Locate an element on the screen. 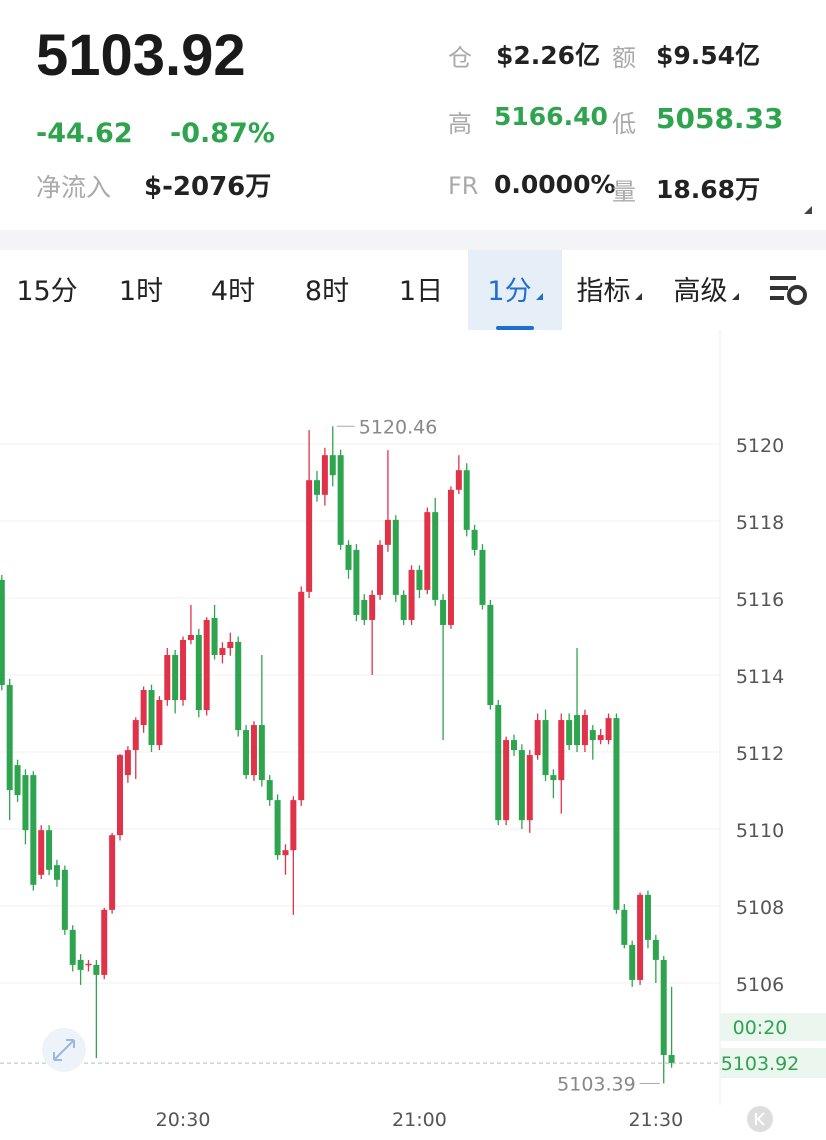 This screenshot has height=1140, width=826. tab: 1分 is located at coordinates (515, 290).